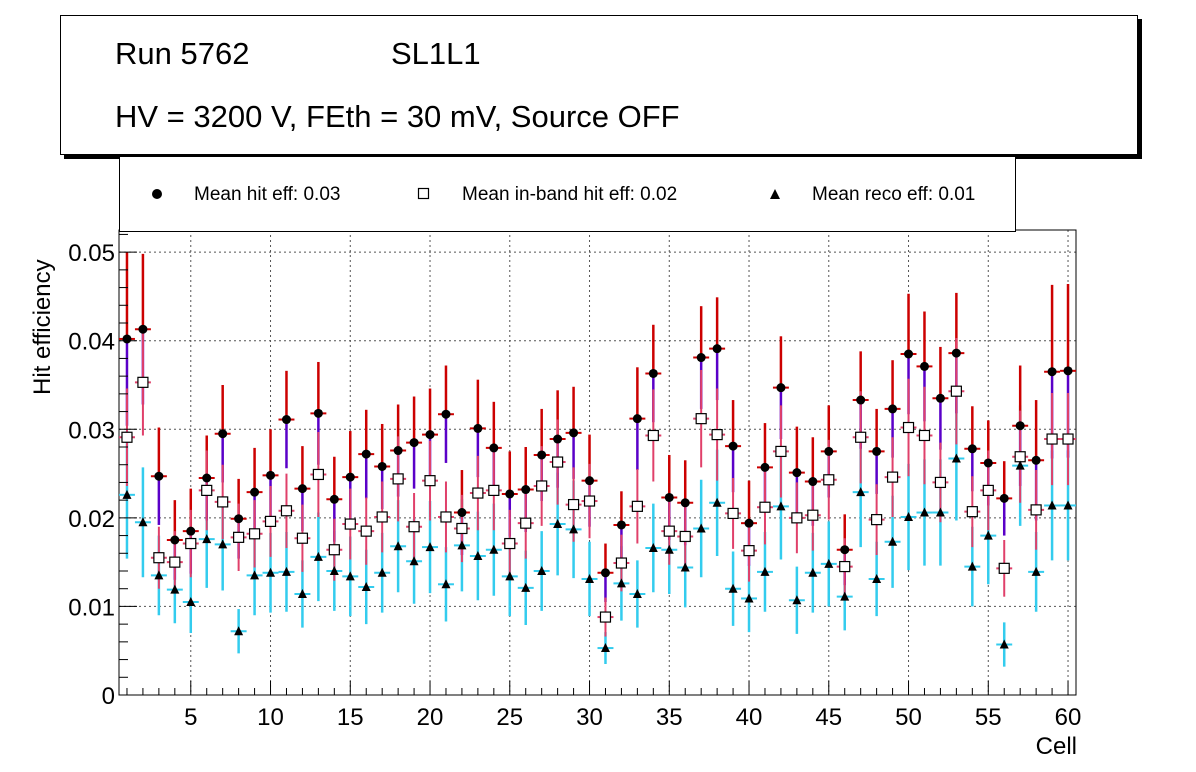 The height and width of the screenshot is (772, 1196). Describe the element at coordinates (1056, 746) in the screenshot. I see `x-axis-title: Cell` at that location.